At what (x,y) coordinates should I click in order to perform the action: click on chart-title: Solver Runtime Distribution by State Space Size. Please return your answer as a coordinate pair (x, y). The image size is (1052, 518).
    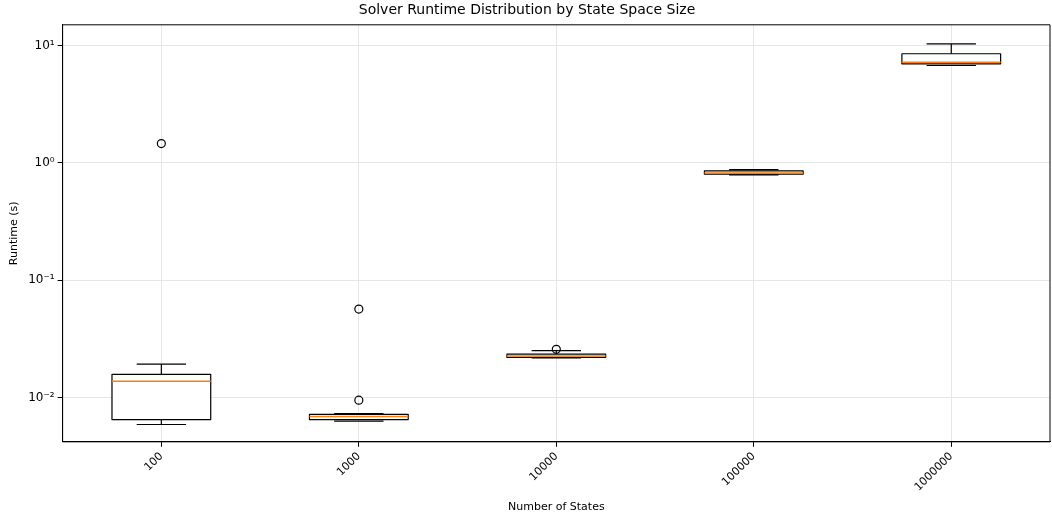
    Looking at the image, I should click on (527, 9).